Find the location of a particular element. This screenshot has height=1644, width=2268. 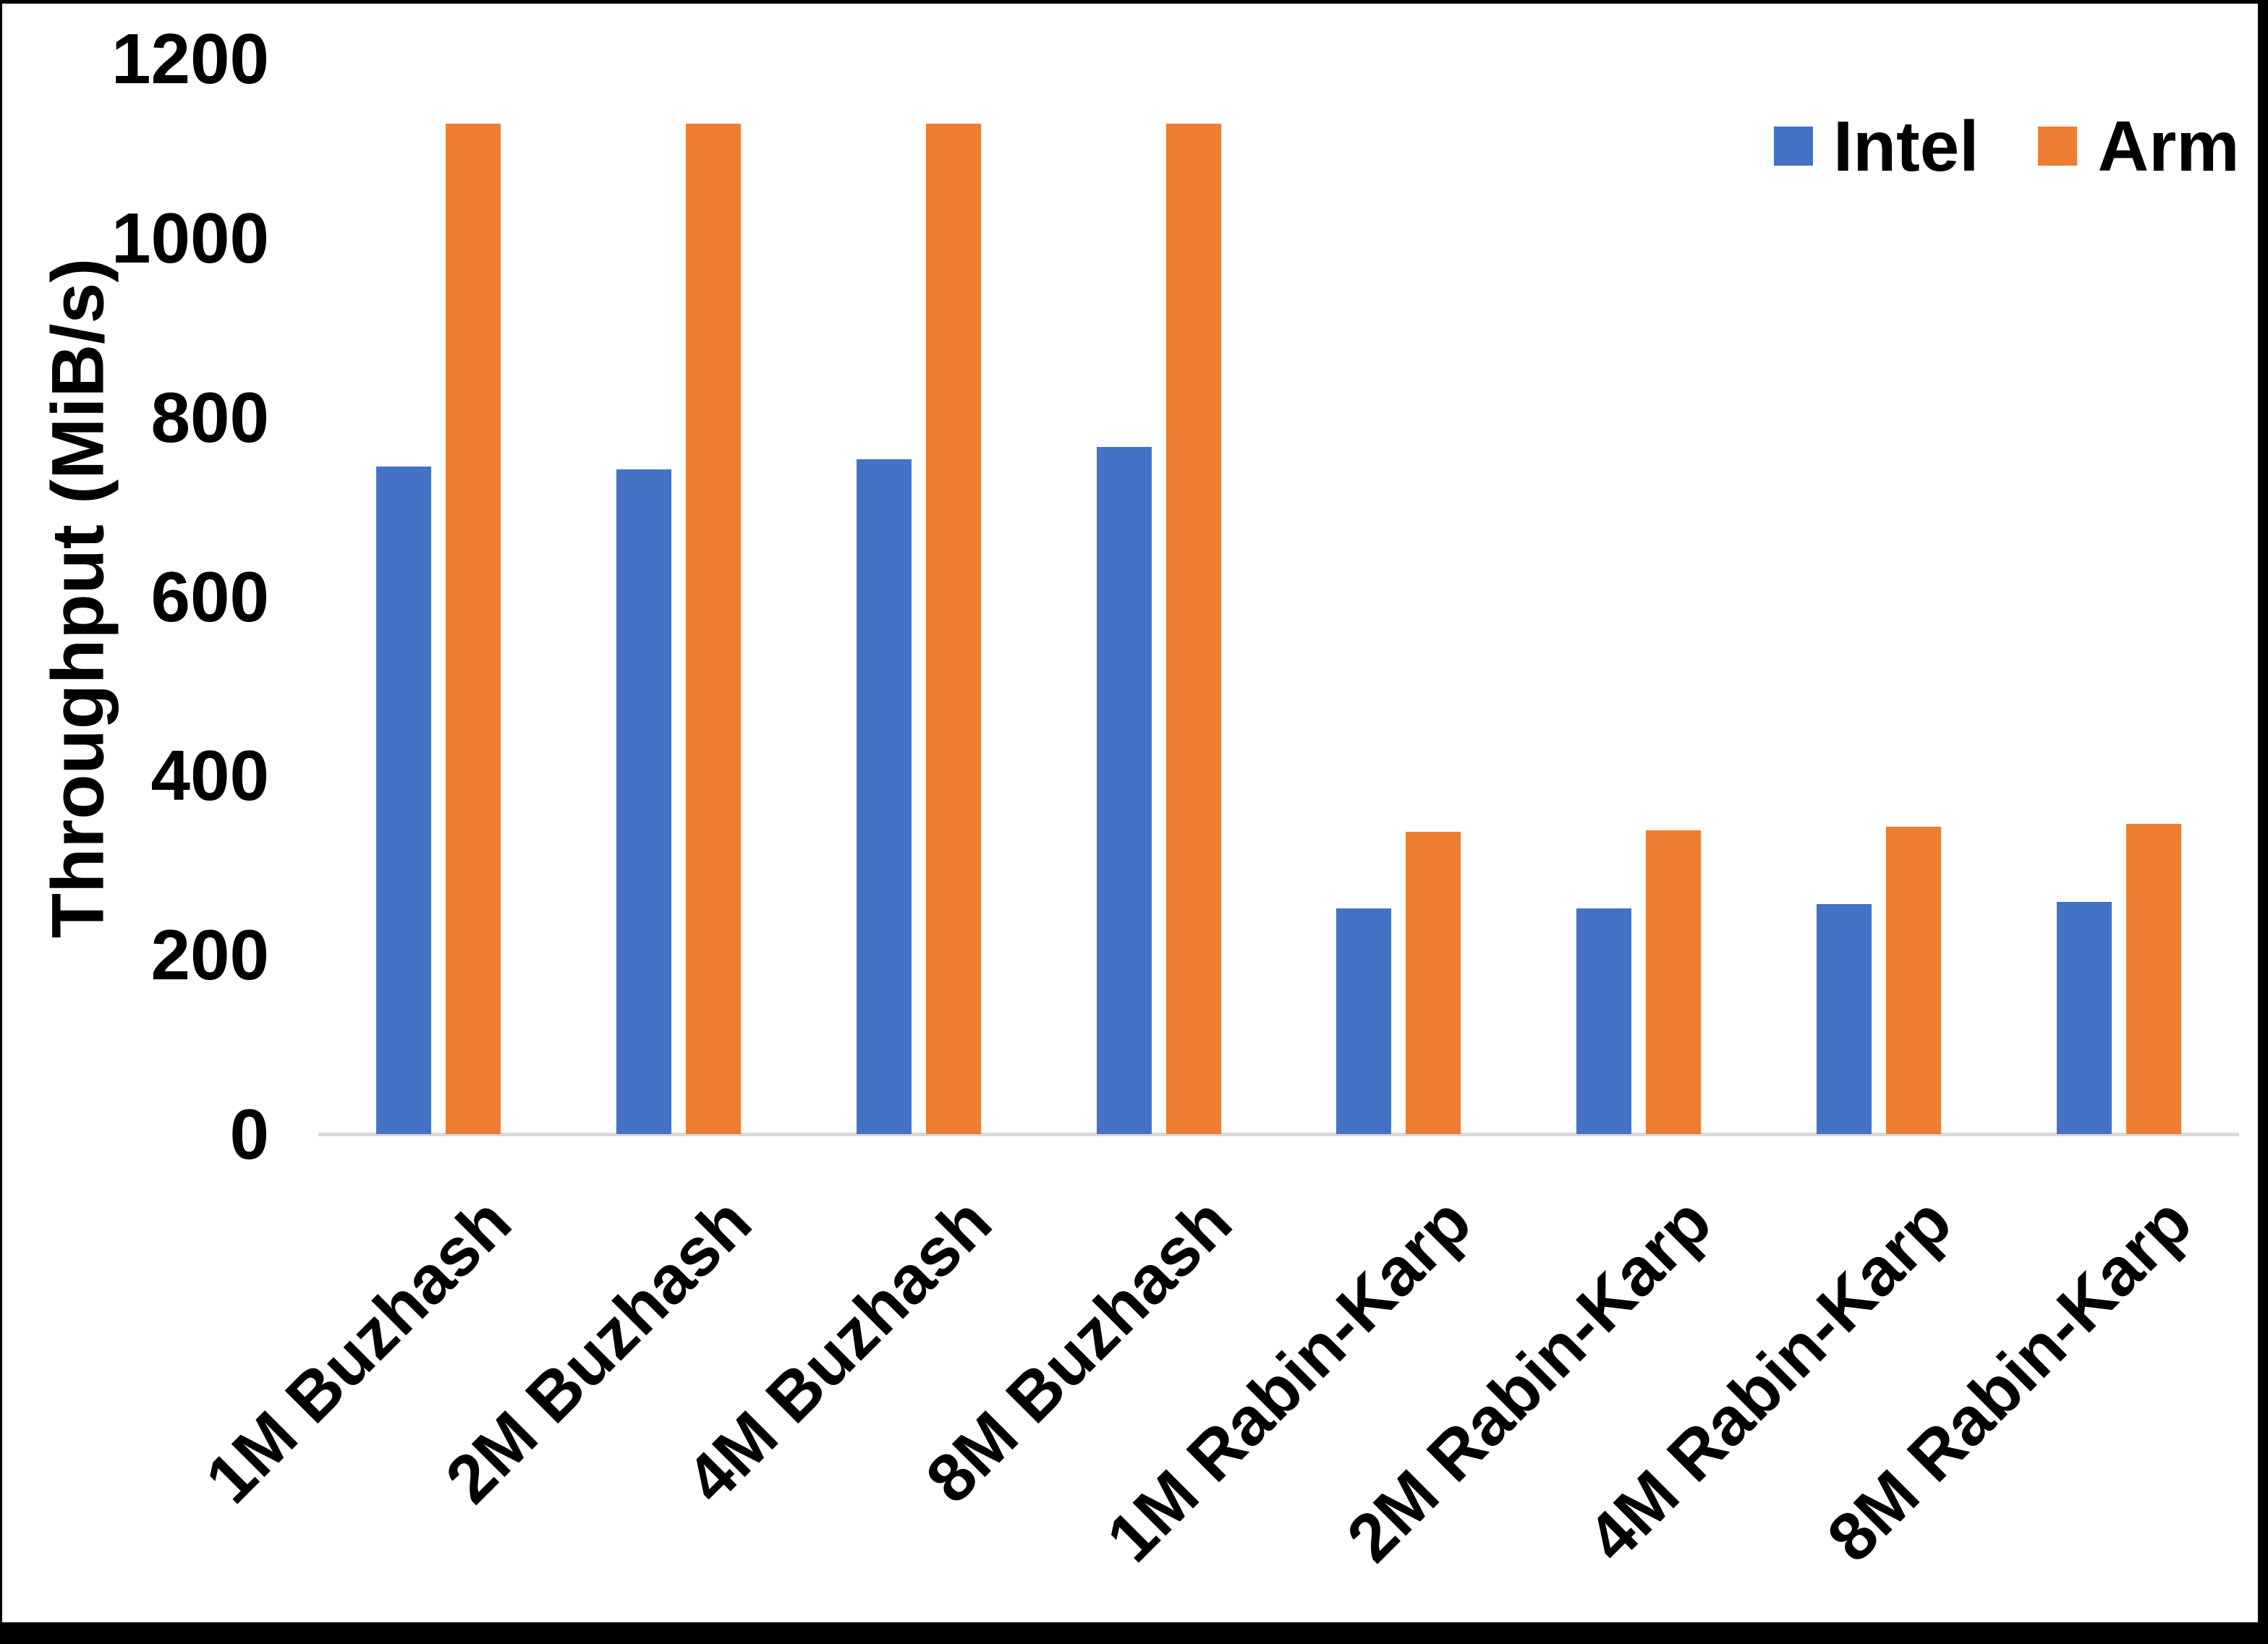

legend-label-arm: Arm is located at coordinates (2168, 146).